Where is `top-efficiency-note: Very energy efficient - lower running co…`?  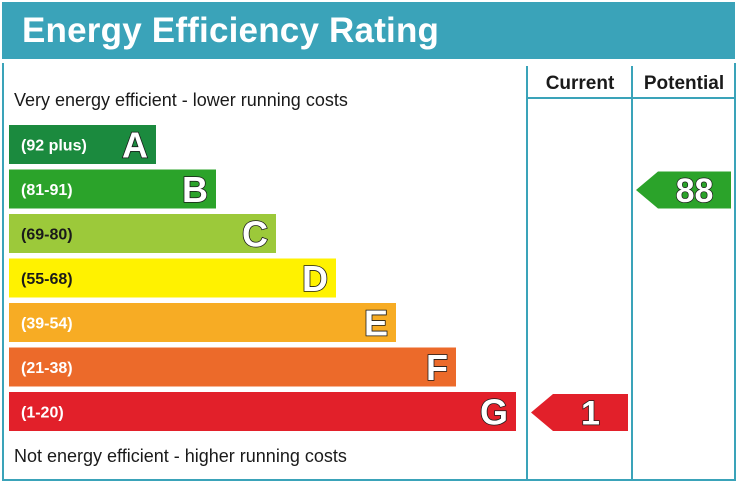
top-efficiency-note: Very energy efficient - lower running co… is located at coordinates (181, 100).